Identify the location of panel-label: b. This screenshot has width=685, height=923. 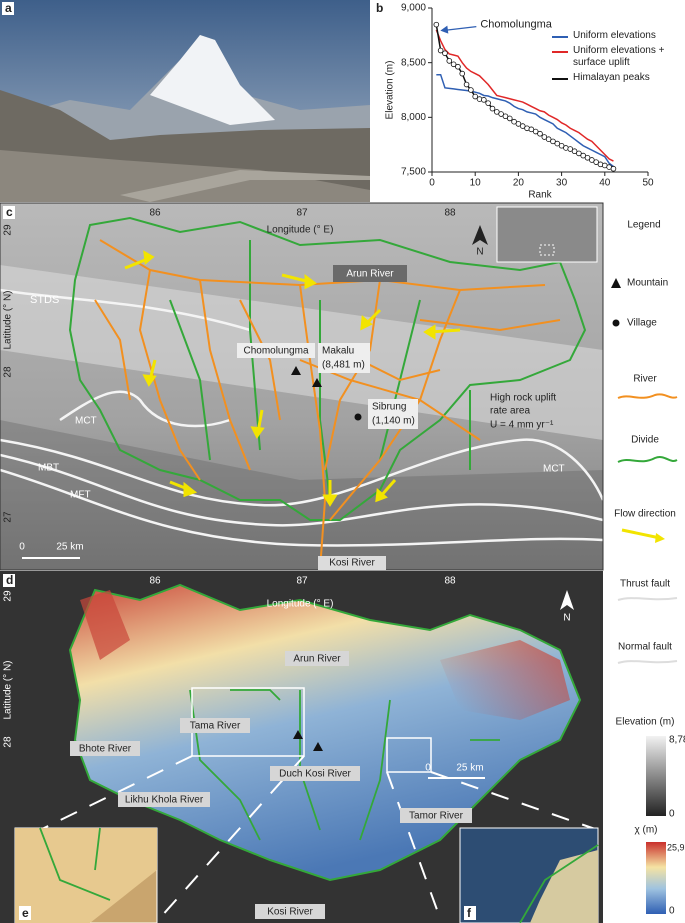
(379, 8).